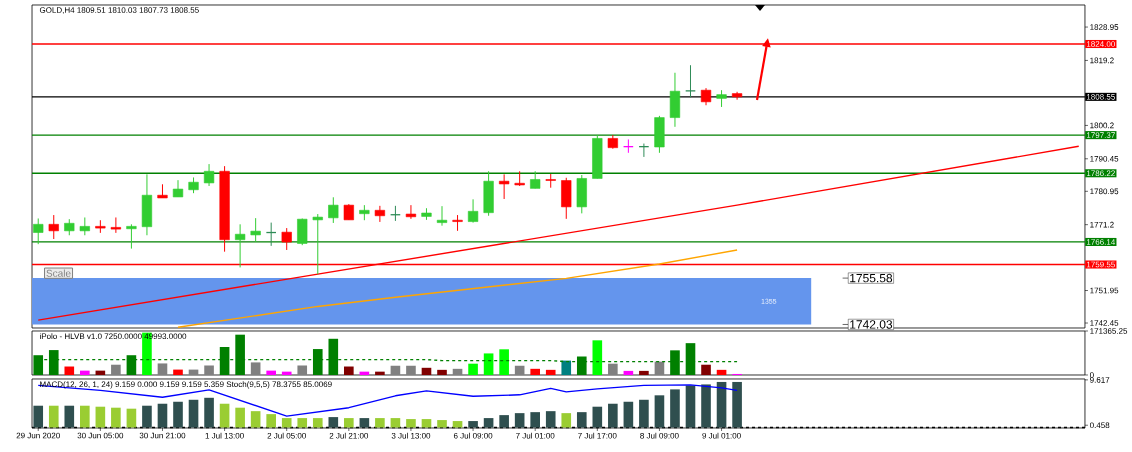 The image size is (1132, 452). I want to click on x-tick-label: 1 Jul 13:00, so click(224, 435).